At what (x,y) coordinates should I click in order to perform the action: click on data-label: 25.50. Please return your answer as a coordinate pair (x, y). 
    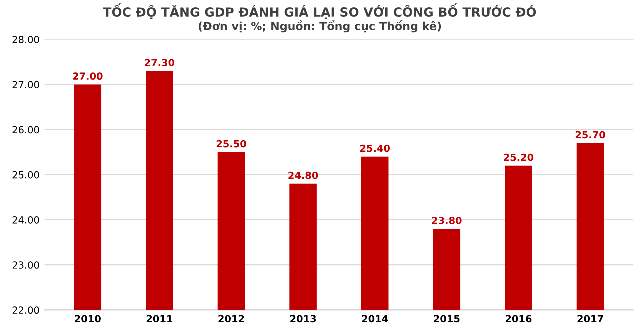
    Looking at the image, I should click on (231, 144).